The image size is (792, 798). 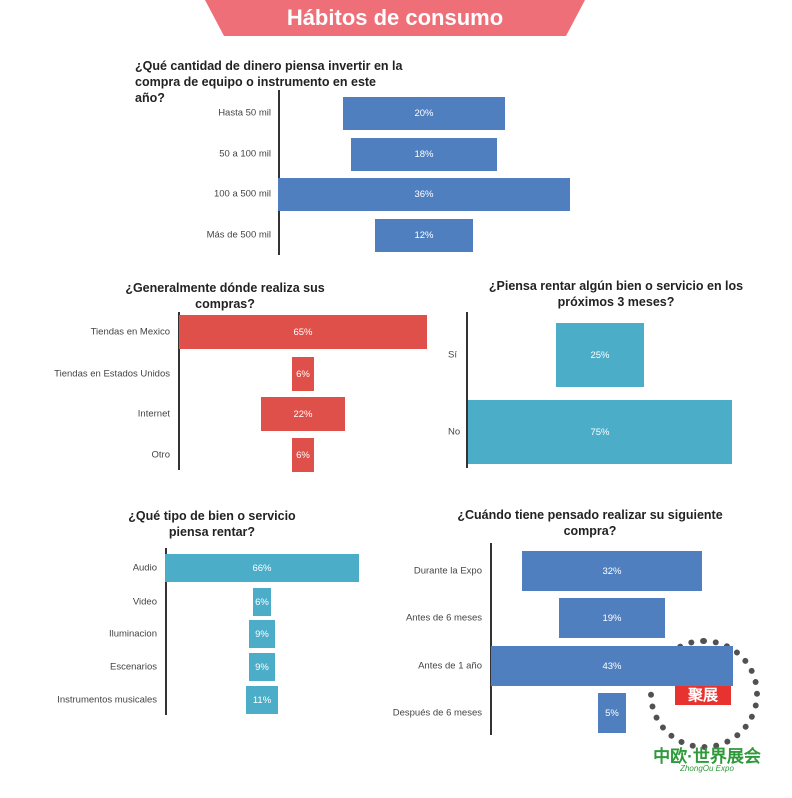 I want to click on category-label: Internet, so click(x=153, y=414).